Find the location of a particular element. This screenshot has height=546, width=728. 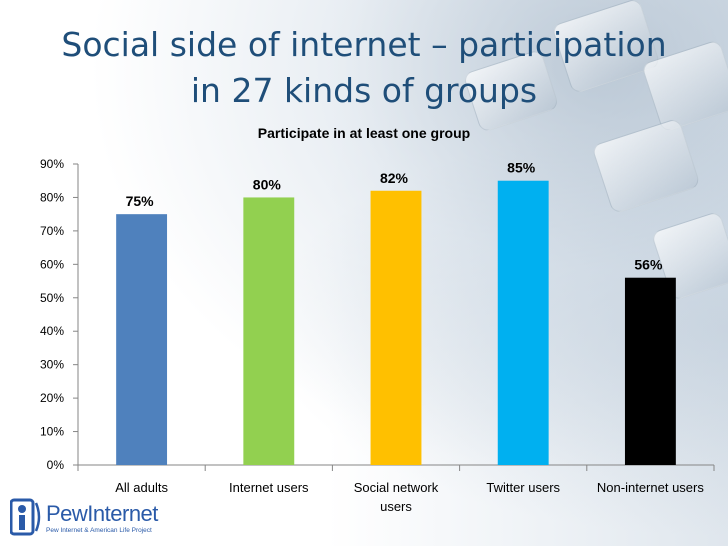

slide-title-line-2: in 27 kinds of groups is located at coordinates (364, 90).